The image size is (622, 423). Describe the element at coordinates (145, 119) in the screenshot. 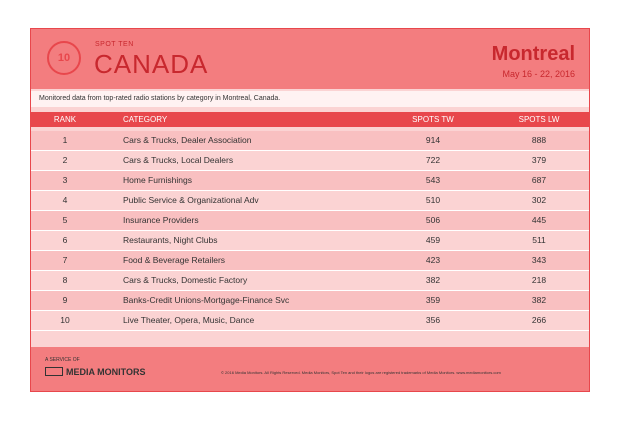

I see `column-header: CATEGORY` at that location.